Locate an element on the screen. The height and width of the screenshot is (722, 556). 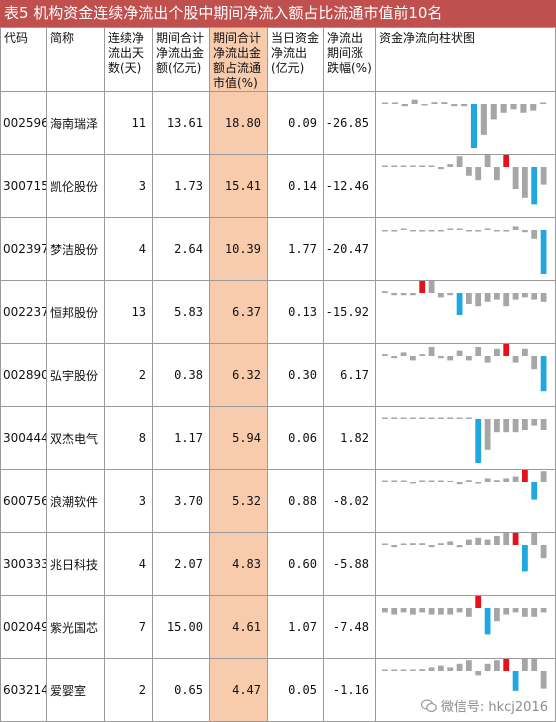
cell-code: 300444 is located at coordinates (23, 438).